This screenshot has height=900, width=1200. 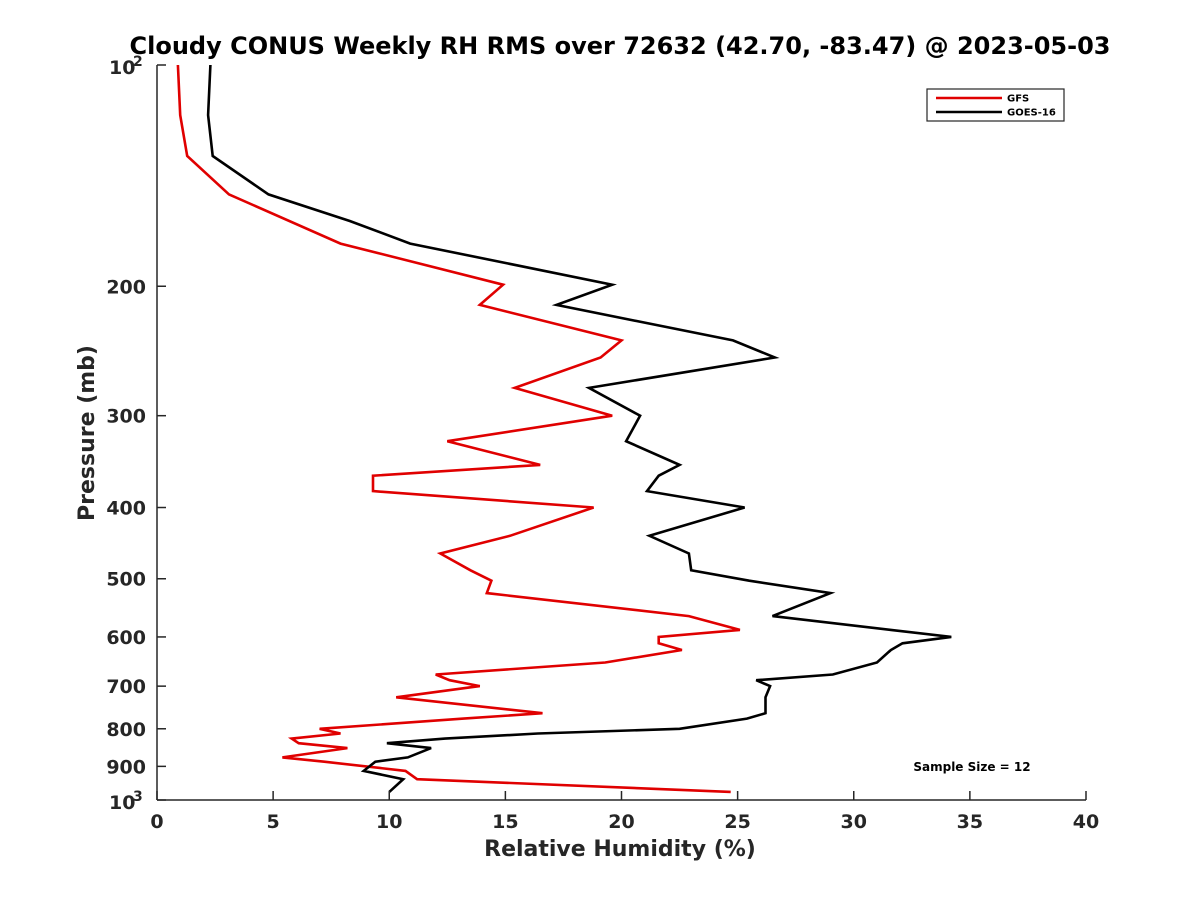 What do you see at coordinates (1086, 822) in the screenshot?
I see `x-tick-label: 40` at bounding box center [1086, 822].